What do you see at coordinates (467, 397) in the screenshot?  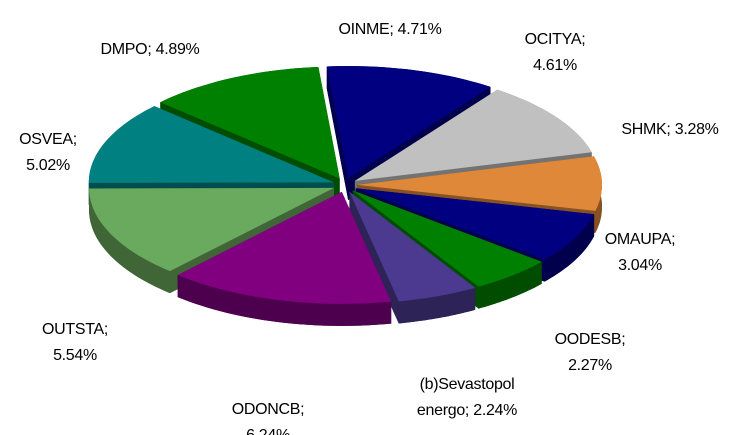 I see `data-label: (b)Sevastopol energo; 2.24%` at bounding box center [467, 397].